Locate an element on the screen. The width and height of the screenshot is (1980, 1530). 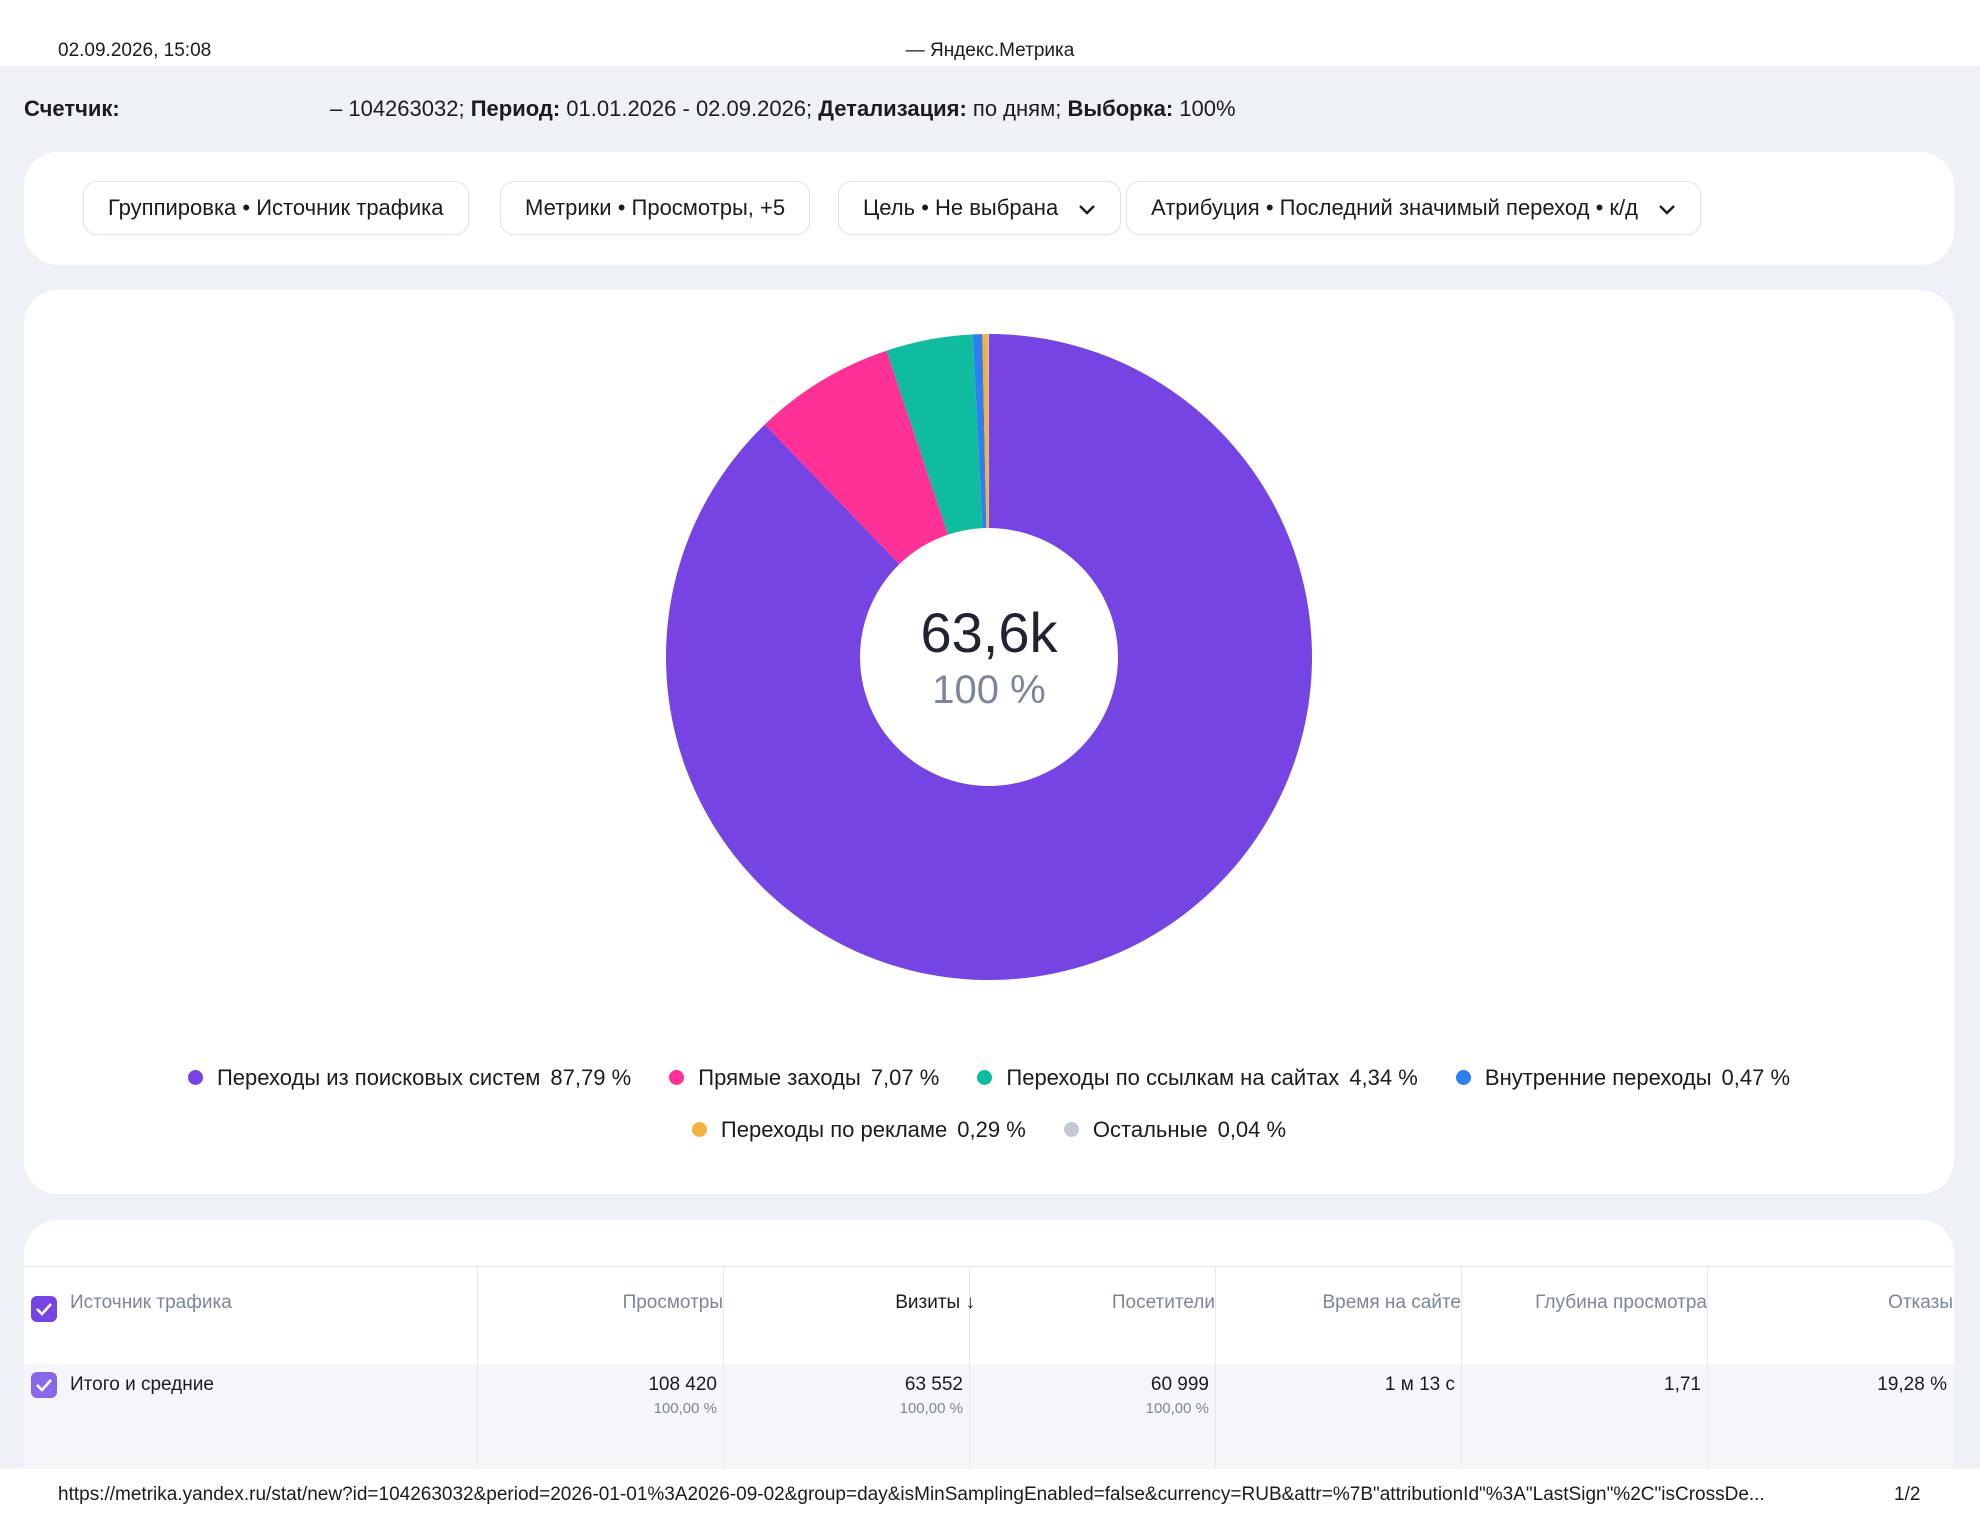
table-header-rule is located at coordinates (989, 1266).